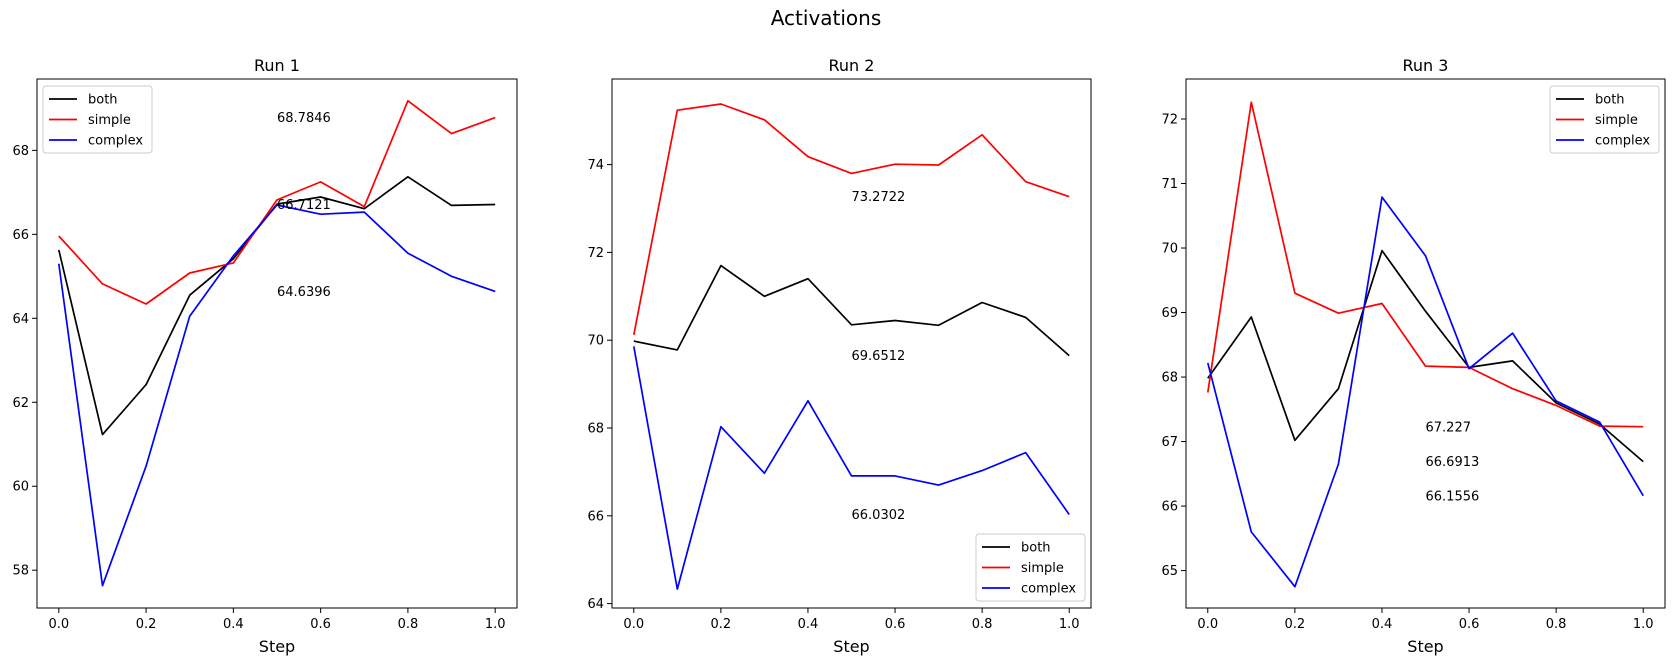 This screenshot has width=1674, height=665. Describe the element at coordinates (1449, 427) in the screenshot. I see `value-annotation: 67.227` at that location.